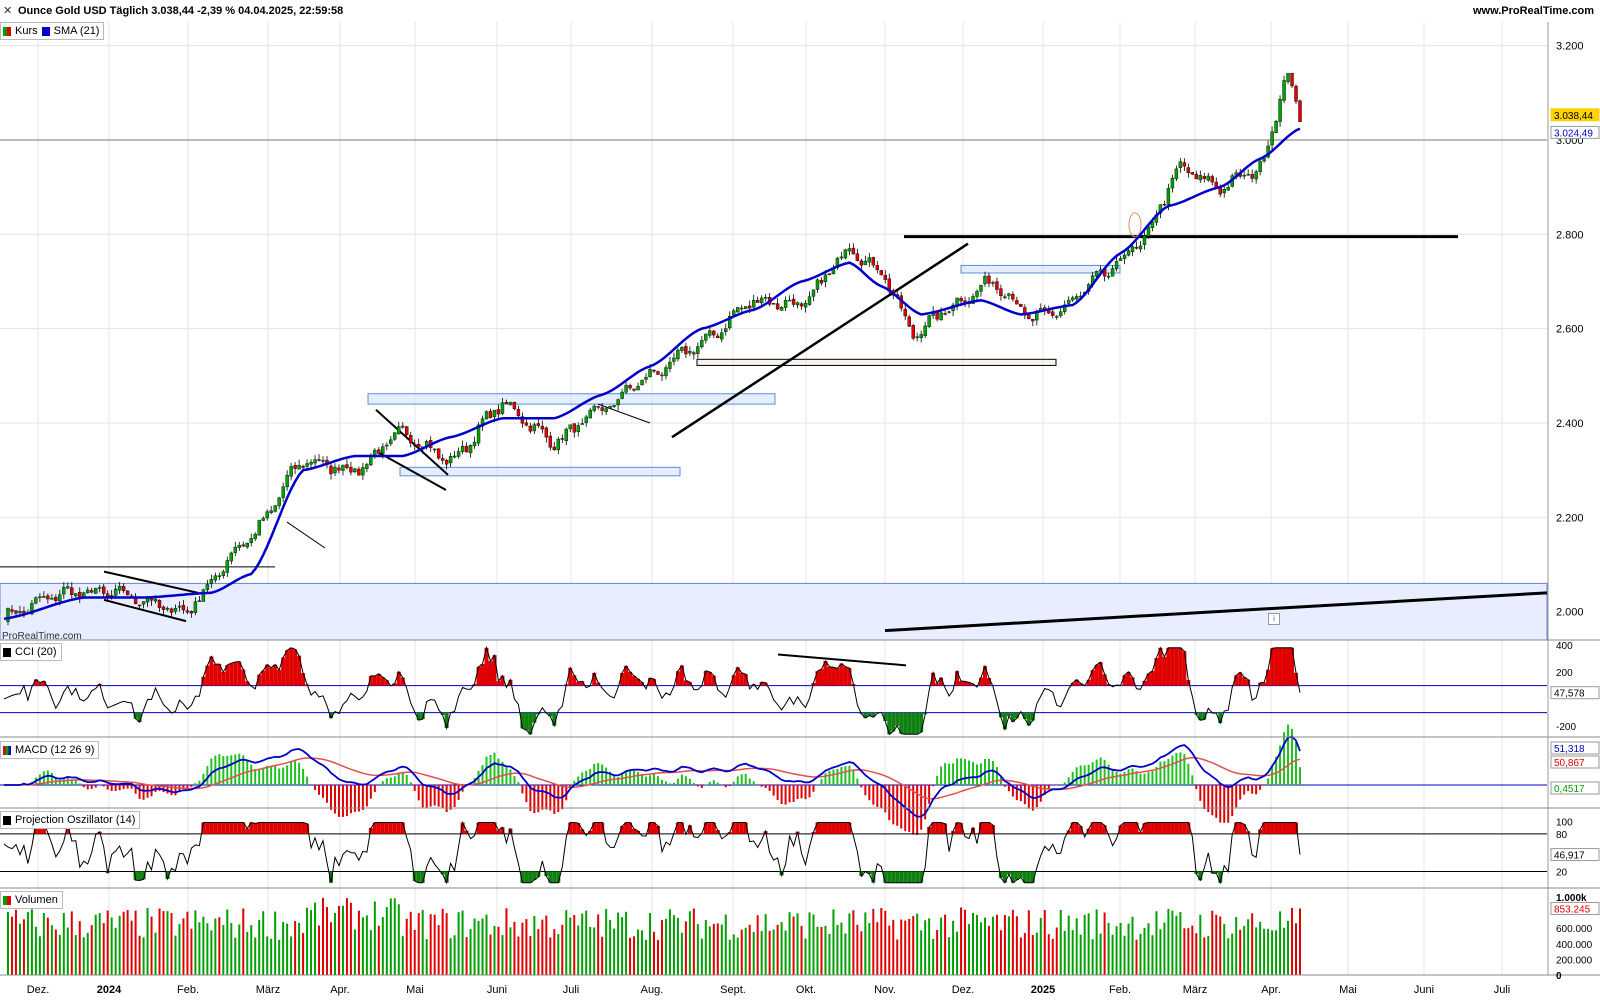 The width and height of the screenshot is (1600, 1000). I want to click on cci-panel, so click(773, 690).